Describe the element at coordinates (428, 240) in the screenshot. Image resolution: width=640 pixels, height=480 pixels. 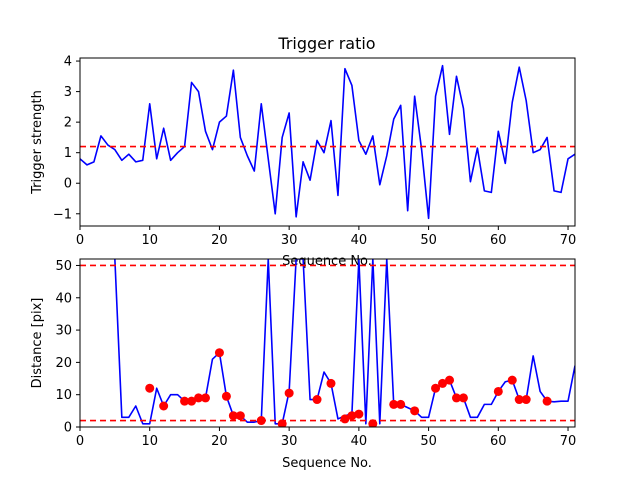
I see `trigger-ratio-xtick-label: 50` at that location.